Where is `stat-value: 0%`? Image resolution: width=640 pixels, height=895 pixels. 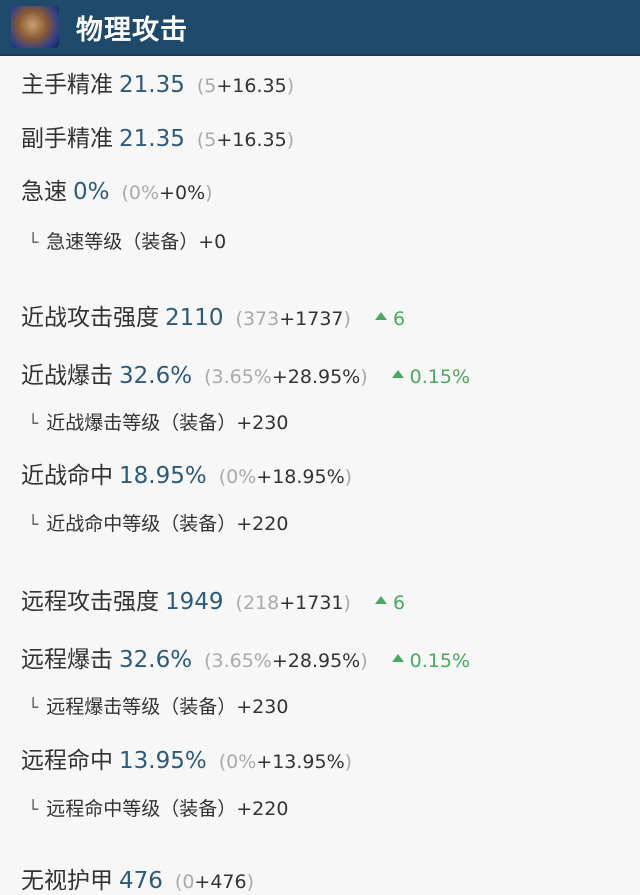 stat-value: 0% is located at coordinates (91, 192).